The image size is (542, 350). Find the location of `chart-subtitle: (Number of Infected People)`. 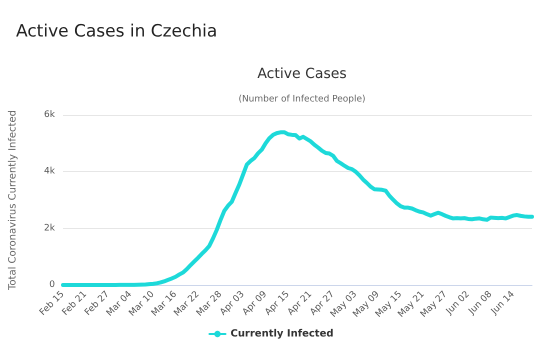

chart-subtitle: (Number of Infected People) is located at coordinates (302, 99).